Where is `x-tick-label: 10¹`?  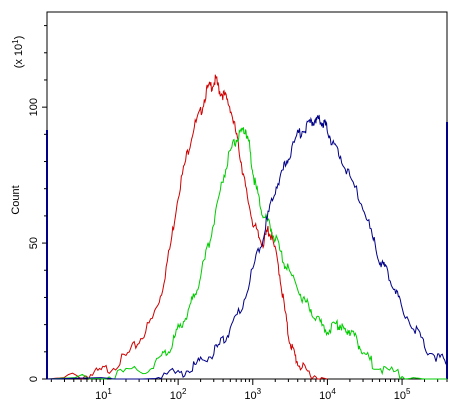
x-tick-label: 10¹ is located at coordinates (103, 394).